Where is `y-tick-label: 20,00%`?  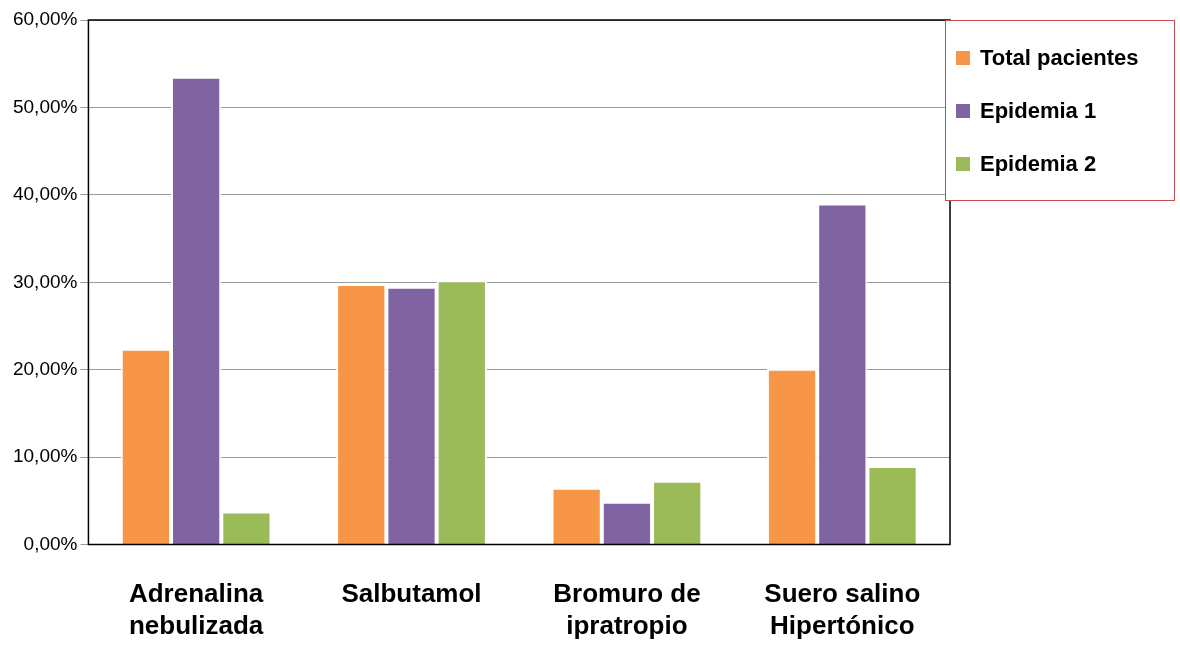 y-tick-label: 20,00% is located at coordinates (45, 368).